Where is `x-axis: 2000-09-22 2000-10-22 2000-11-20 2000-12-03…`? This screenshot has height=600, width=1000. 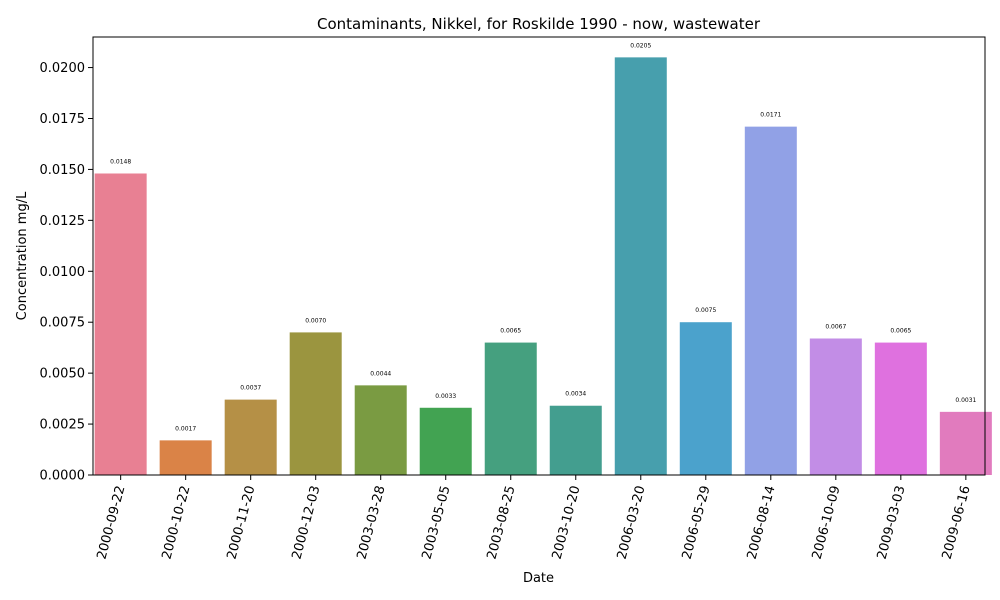 x-axis: 2000-09-22 2000-10-22 2000-11-20 2000-12-03… is located at coordinates (534, 518).